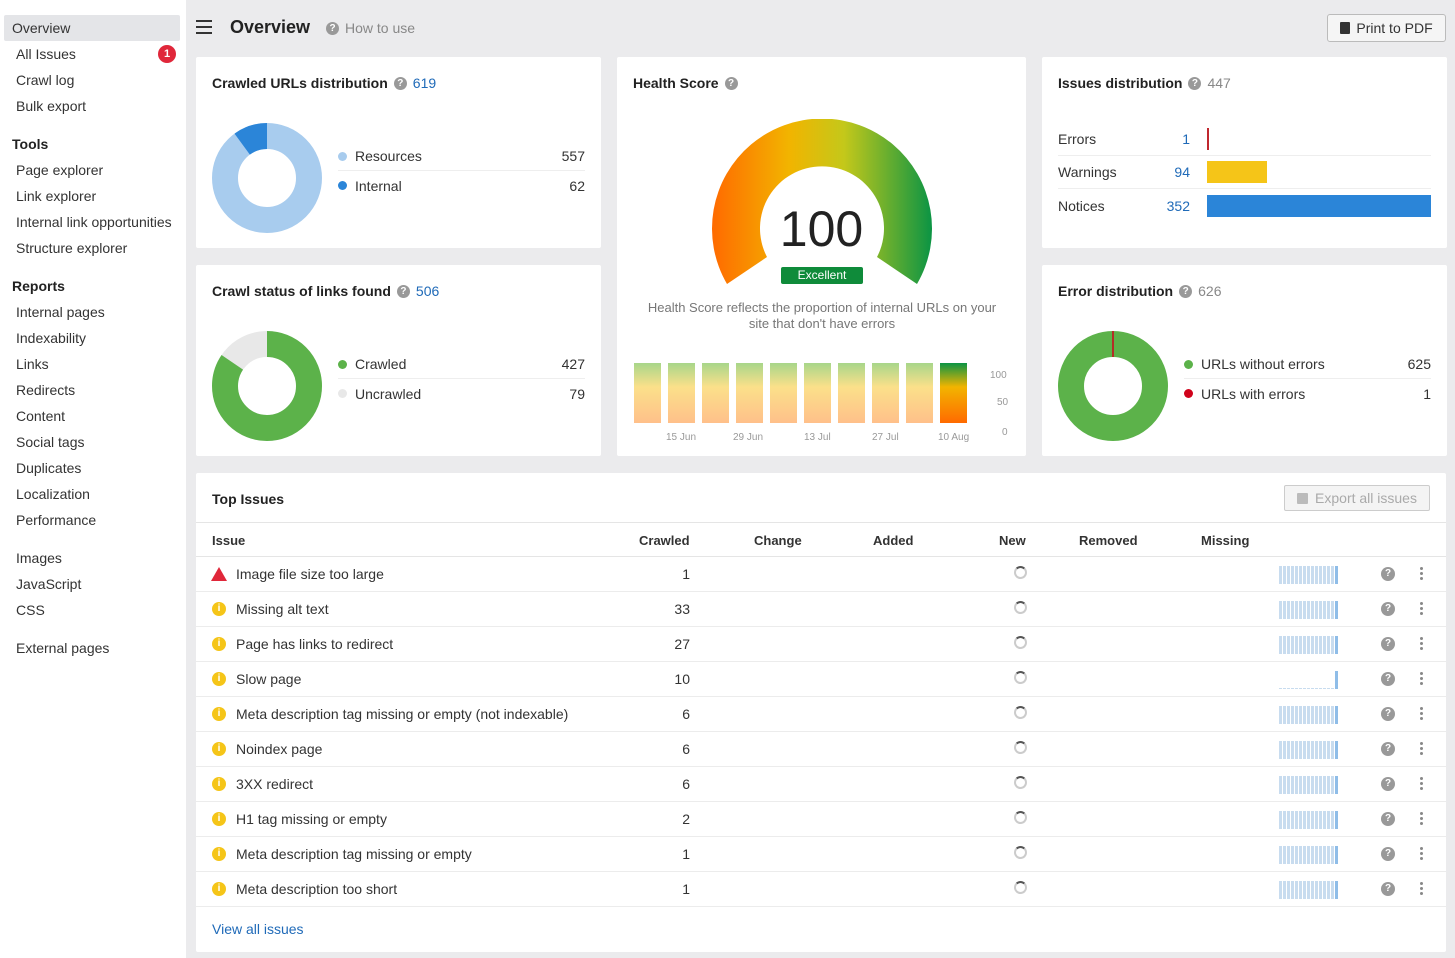 The width and height of the screenshot is (1455, 958). What do you see at coordinates (92, 54) in the screenshot?
I see `sidebar-item-all-issues: All Issues 1` at bounding box center [92, 54].